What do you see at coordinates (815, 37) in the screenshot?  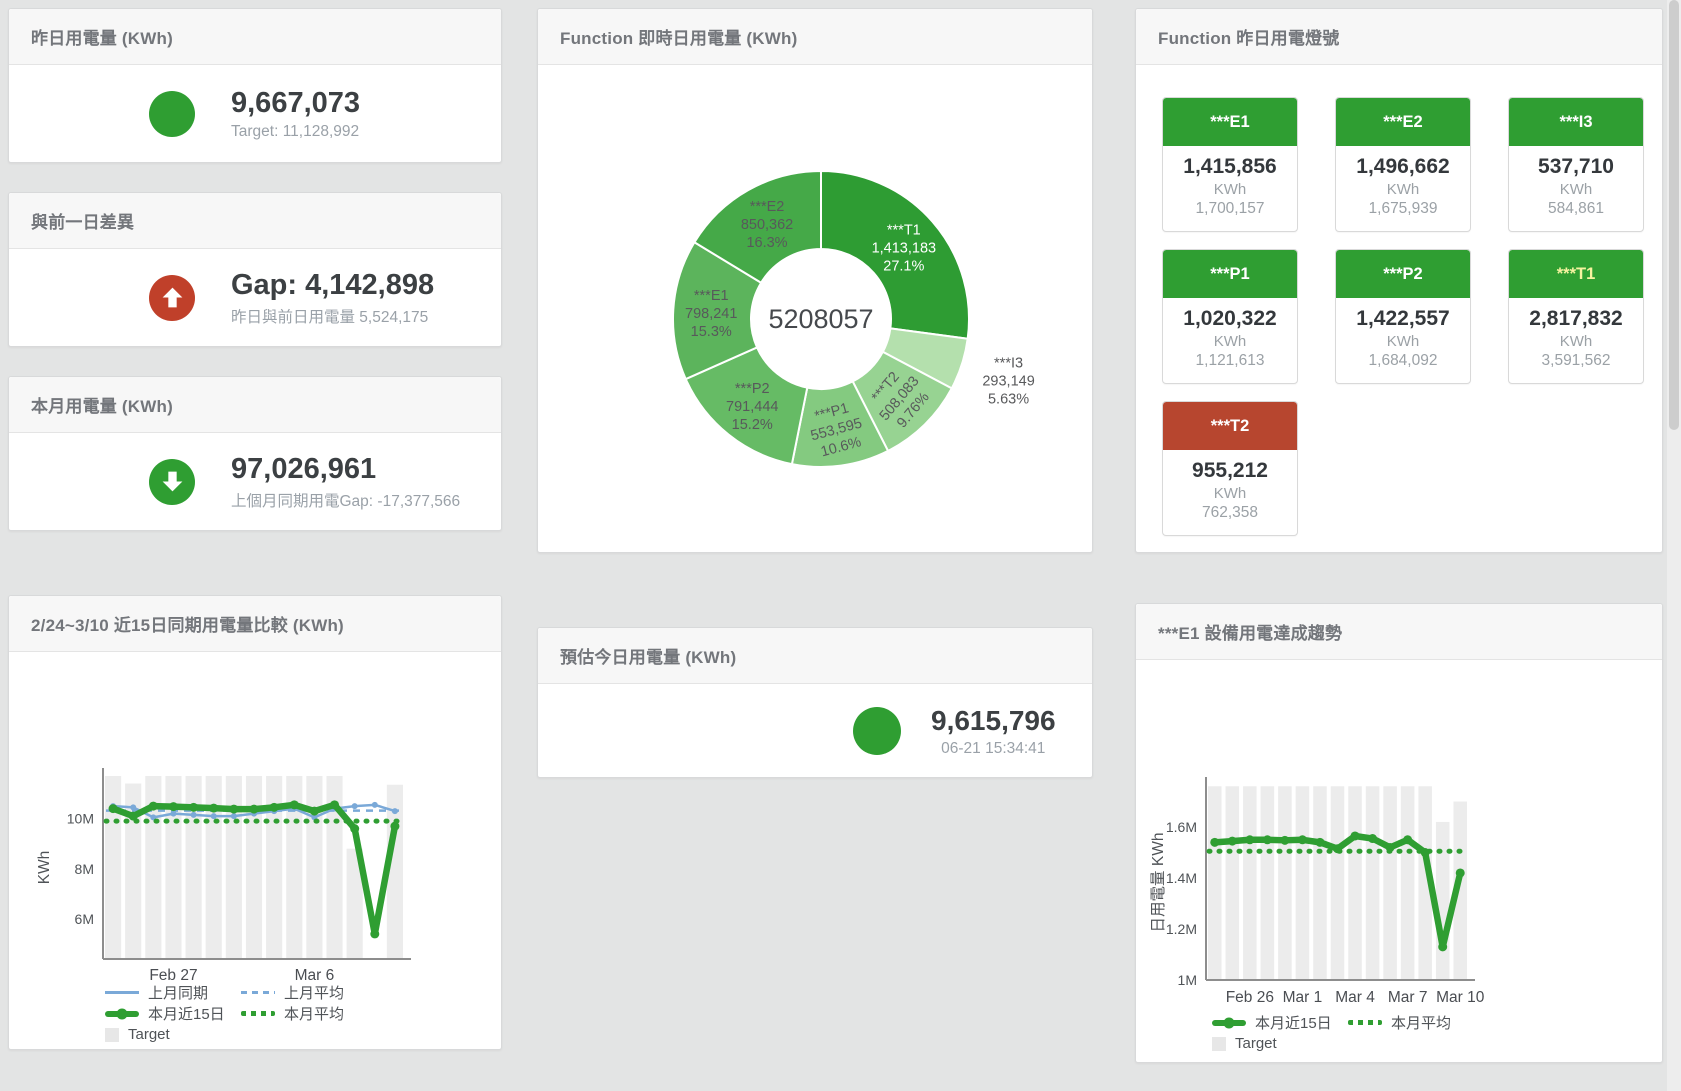 I see `panel-header: Function 即時日用電量 (KWh)` at bounding box center [815, 37].